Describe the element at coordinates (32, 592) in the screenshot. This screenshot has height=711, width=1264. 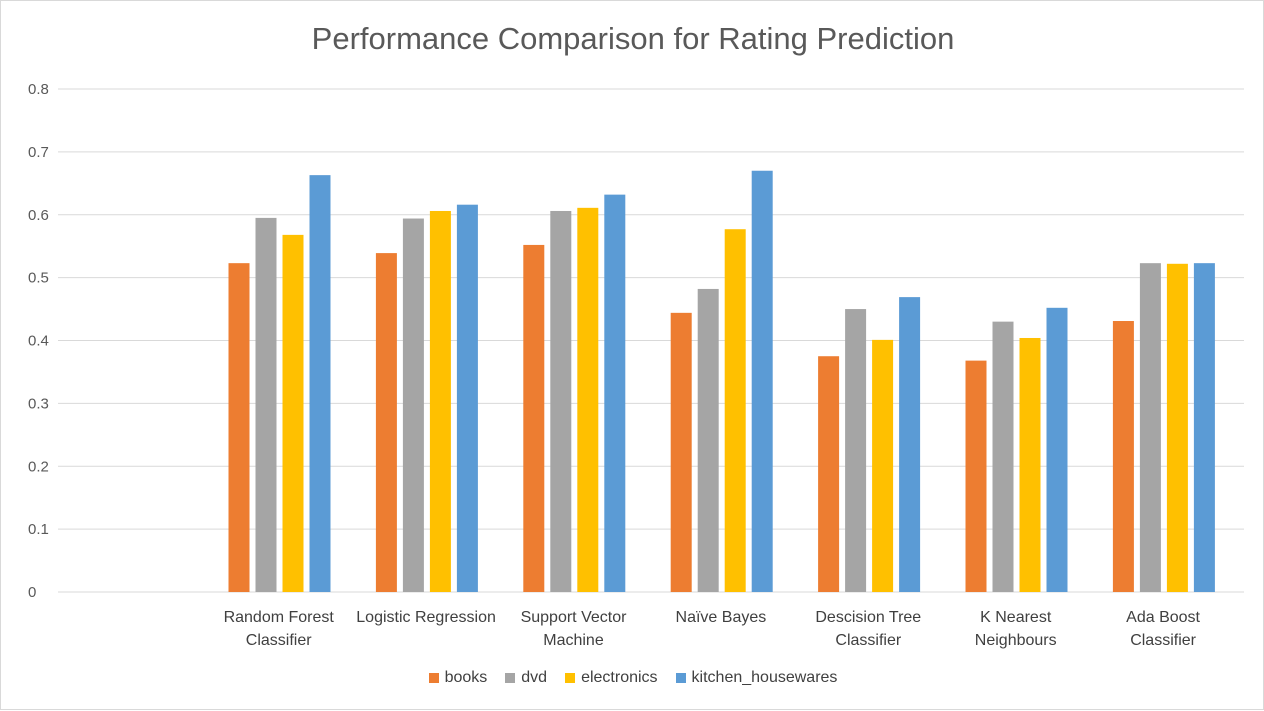
I see `y-tick-label: 0` at that location.